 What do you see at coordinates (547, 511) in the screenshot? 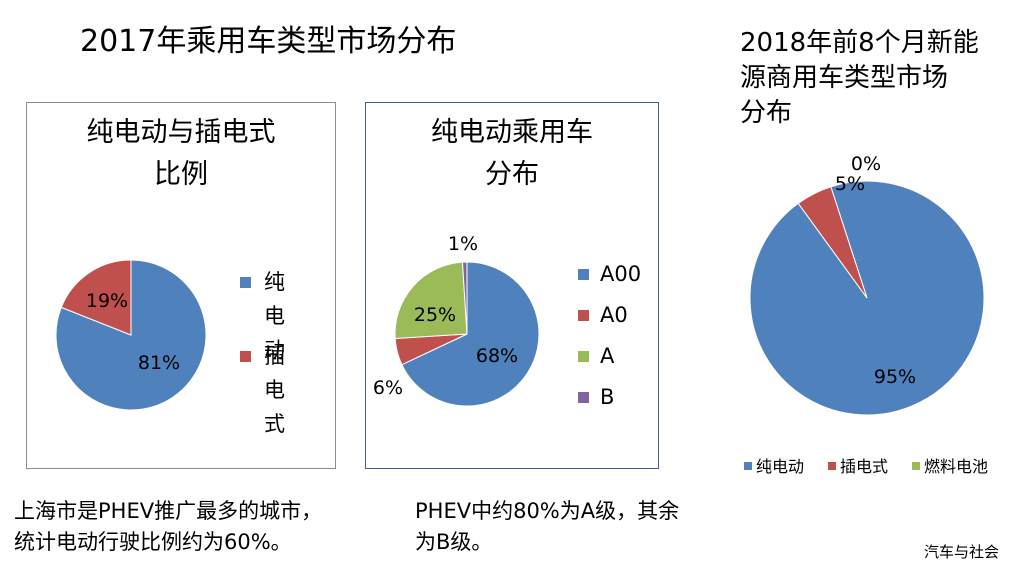
I see `note-middle-line1: PHEV中约80%为A级，其余` at bounding box center [547, 511].